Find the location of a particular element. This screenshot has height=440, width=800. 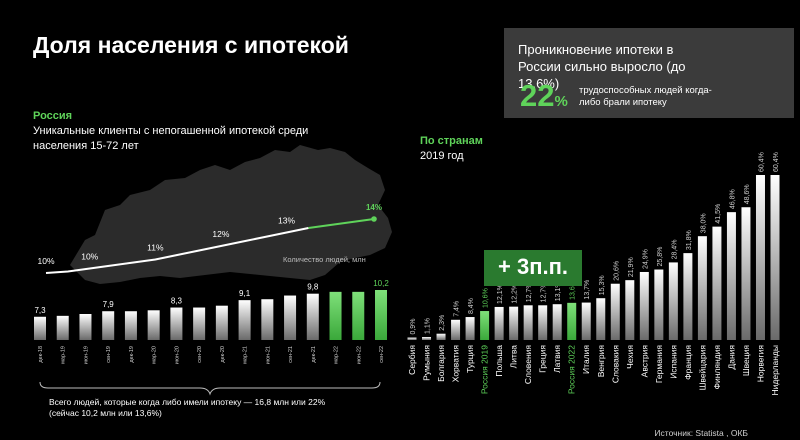

russia-map-silhouette is located at coordinates (231, 214).